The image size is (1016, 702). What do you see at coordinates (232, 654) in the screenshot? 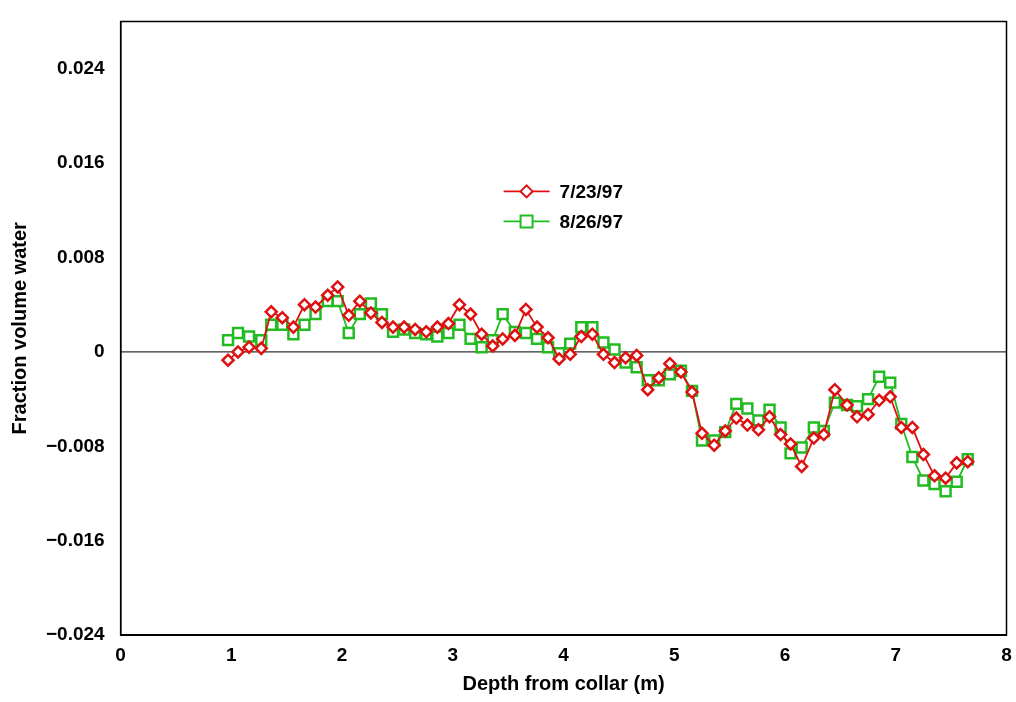
I see `x-tick-label: 1` at bounding box center [232, 654].